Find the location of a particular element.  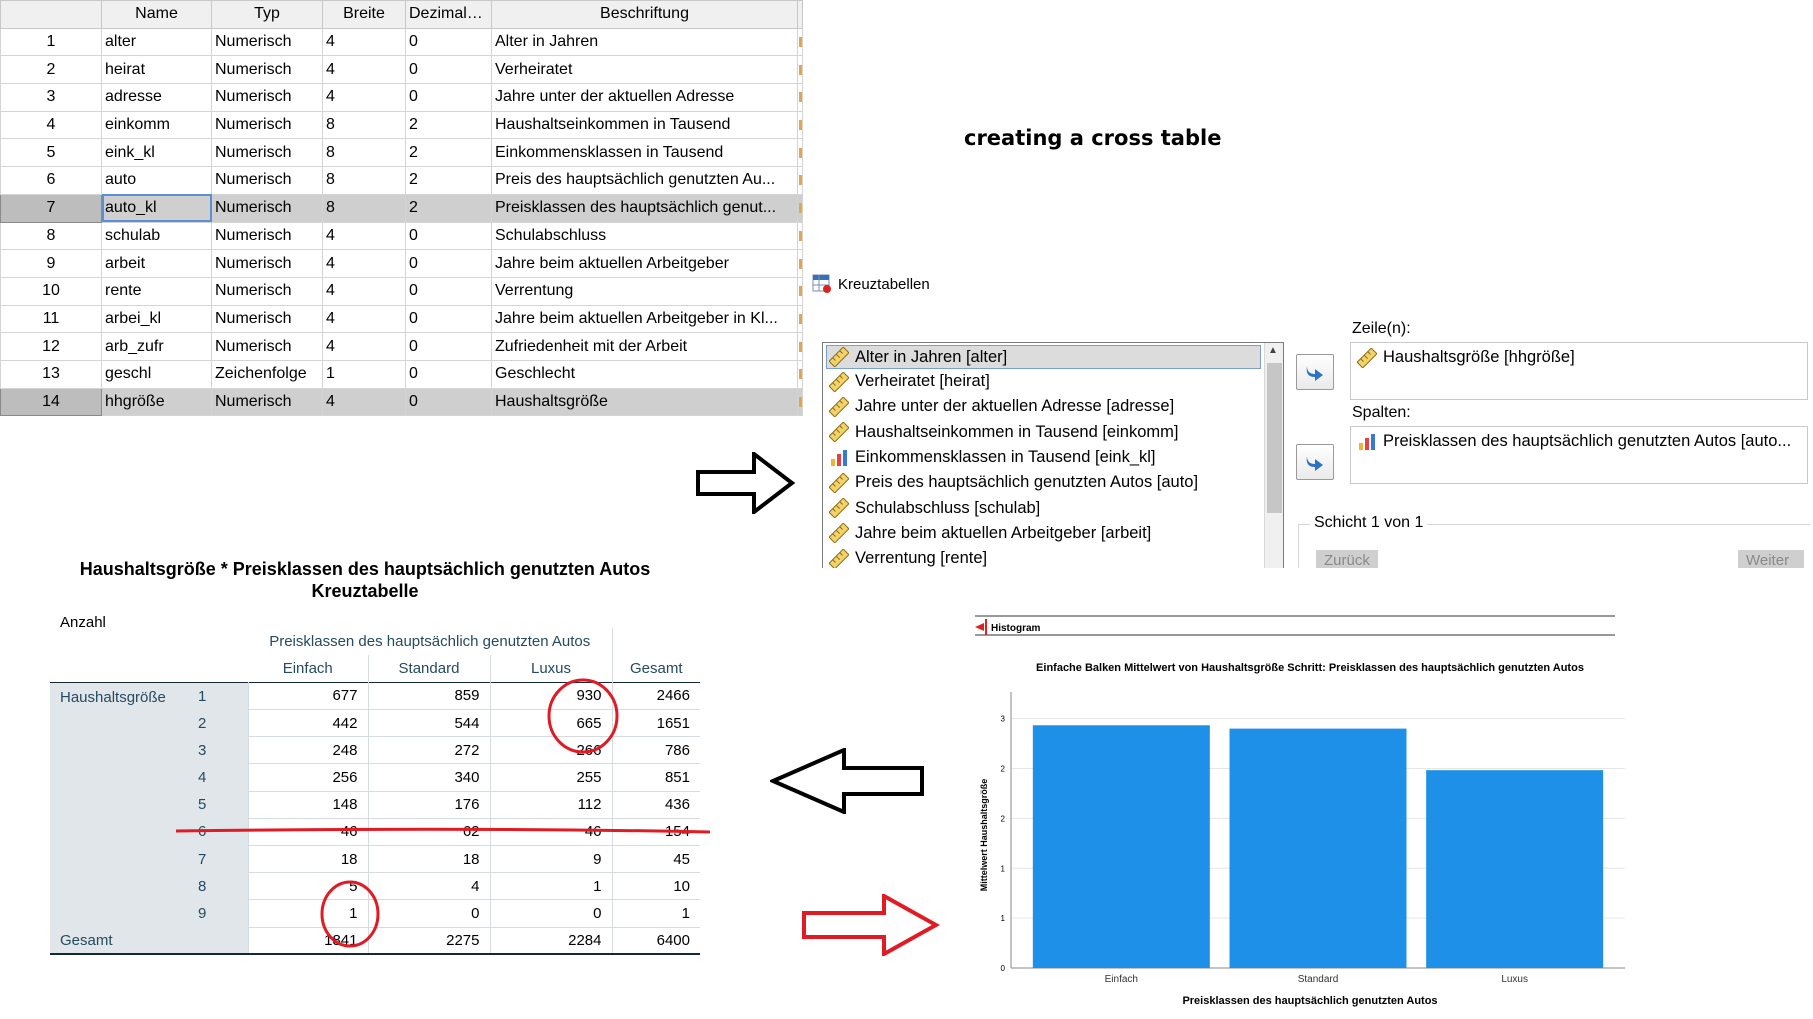

row-number: 8 is located at coordinates (51, 236).